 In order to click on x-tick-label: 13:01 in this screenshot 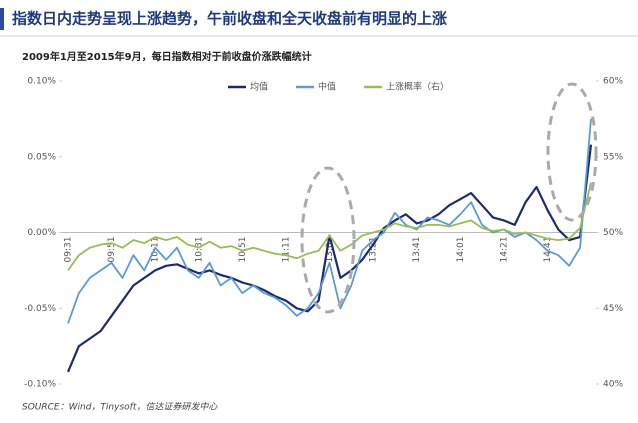, I will do `click(330, 250)`.